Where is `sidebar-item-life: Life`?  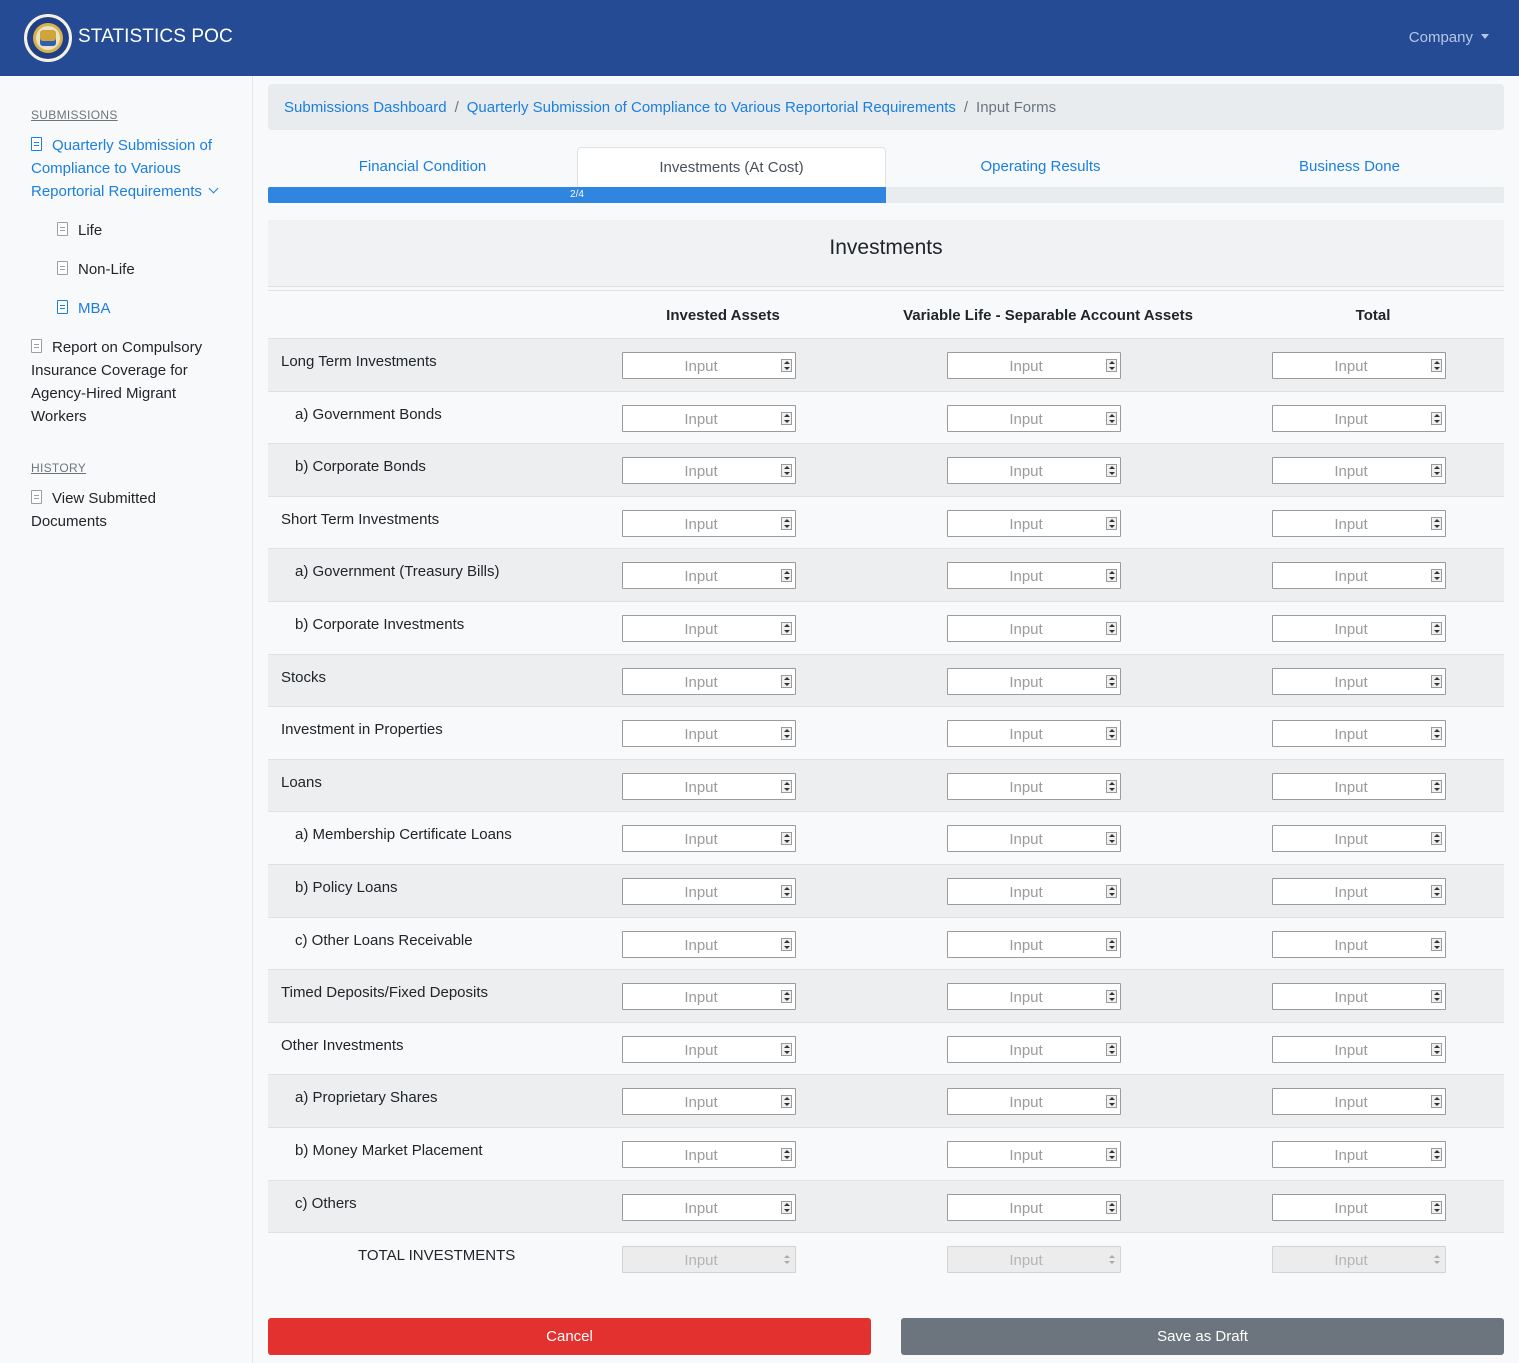 sidebar-item-life: Life is located at coordinates (79, 230).